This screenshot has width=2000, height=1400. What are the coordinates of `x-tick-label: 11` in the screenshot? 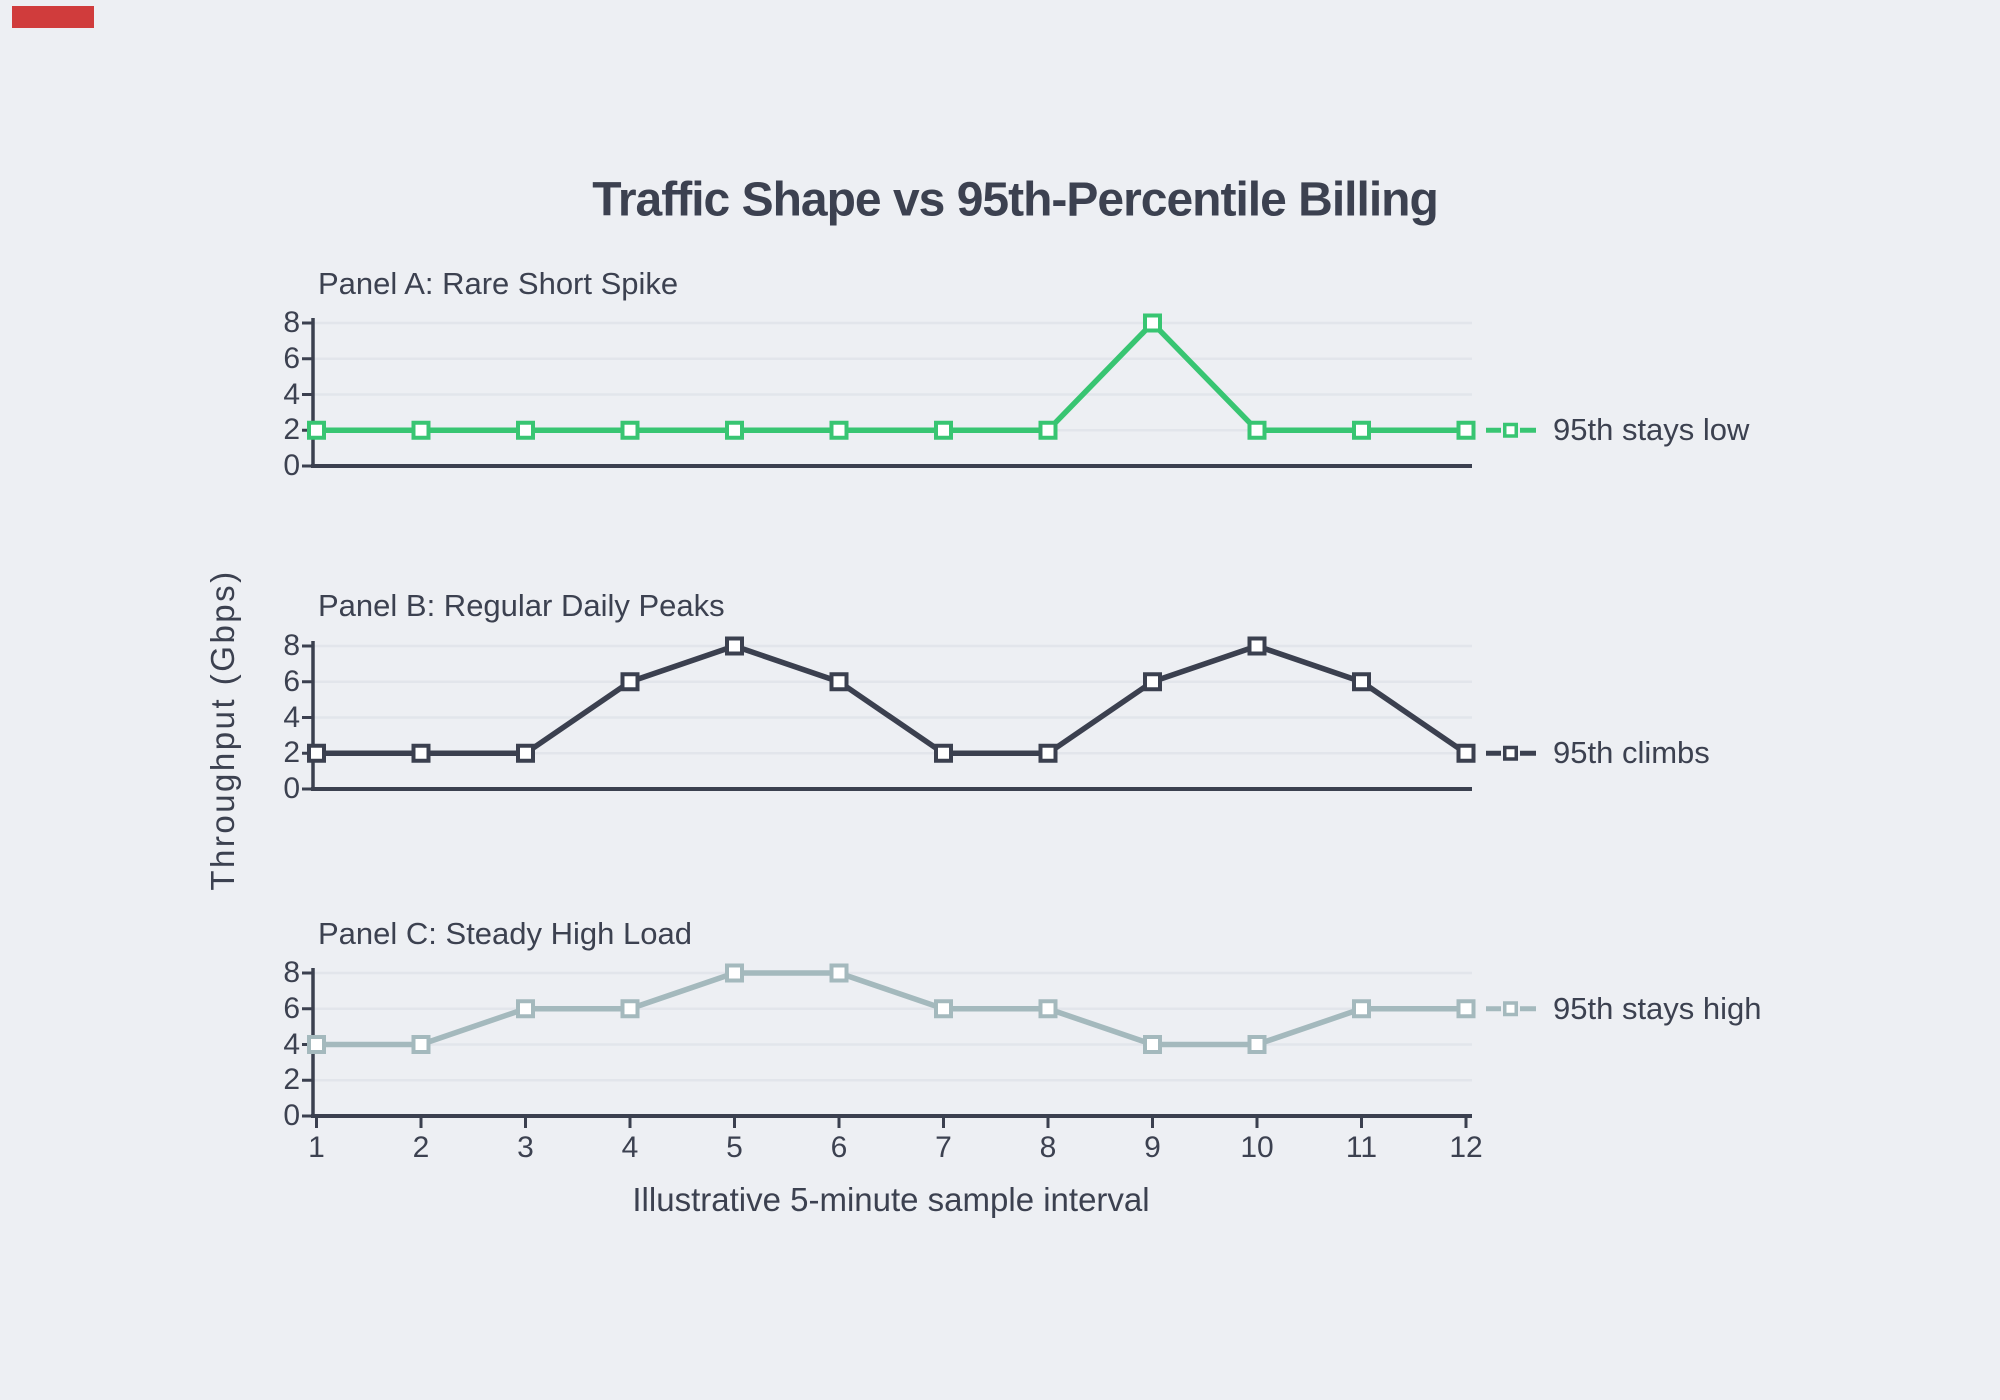 It's located at (1361, 1147).